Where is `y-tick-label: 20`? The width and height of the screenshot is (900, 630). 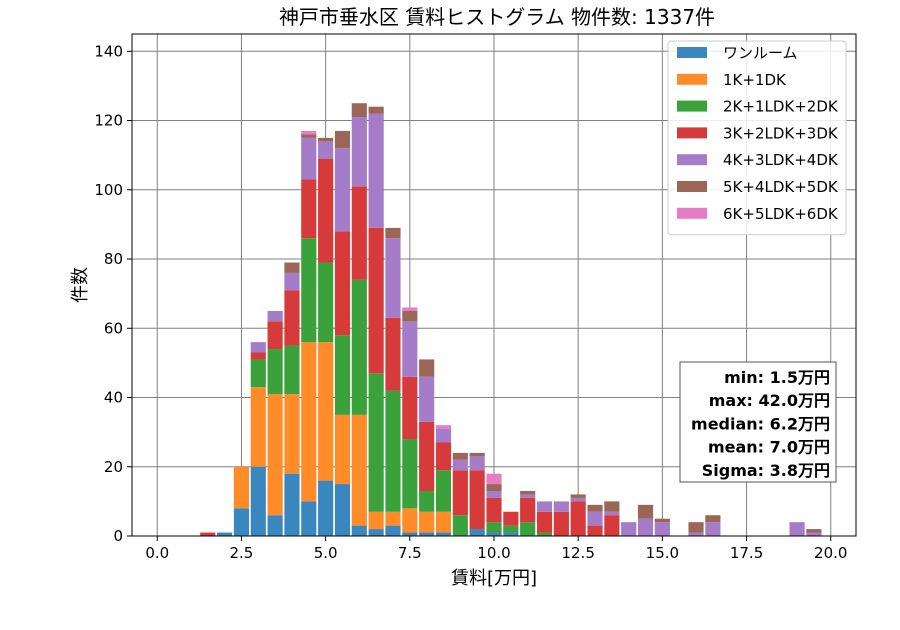
y-tick-label: 20 is located at coordinates (113, 467).